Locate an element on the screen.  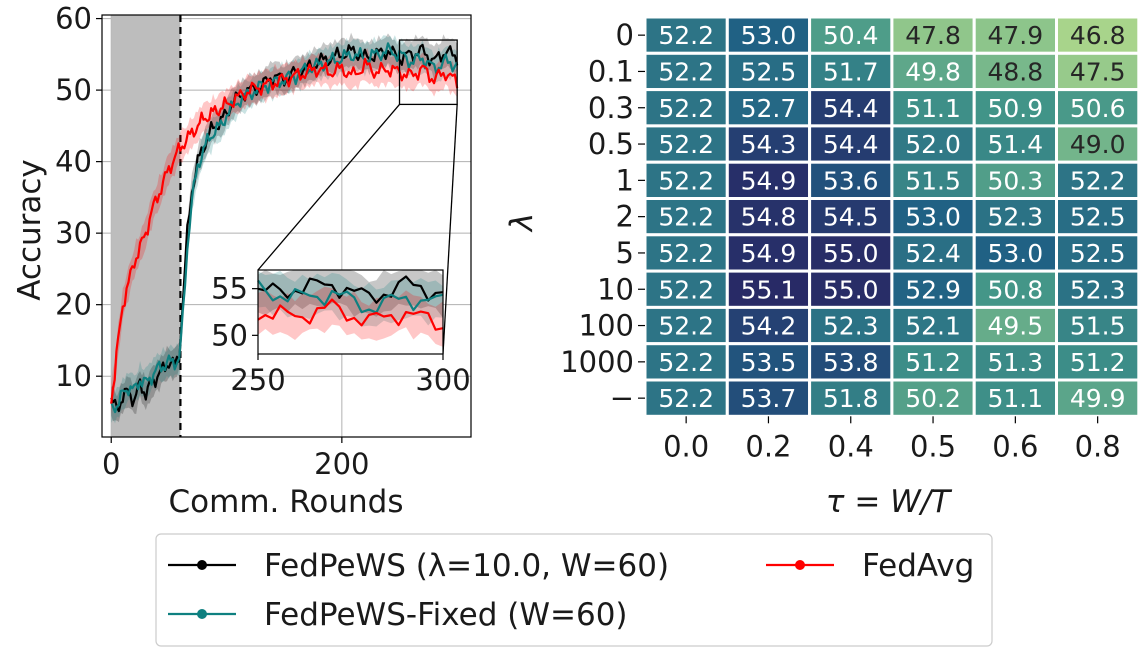
inset-series is located at coordinates (350, 303).